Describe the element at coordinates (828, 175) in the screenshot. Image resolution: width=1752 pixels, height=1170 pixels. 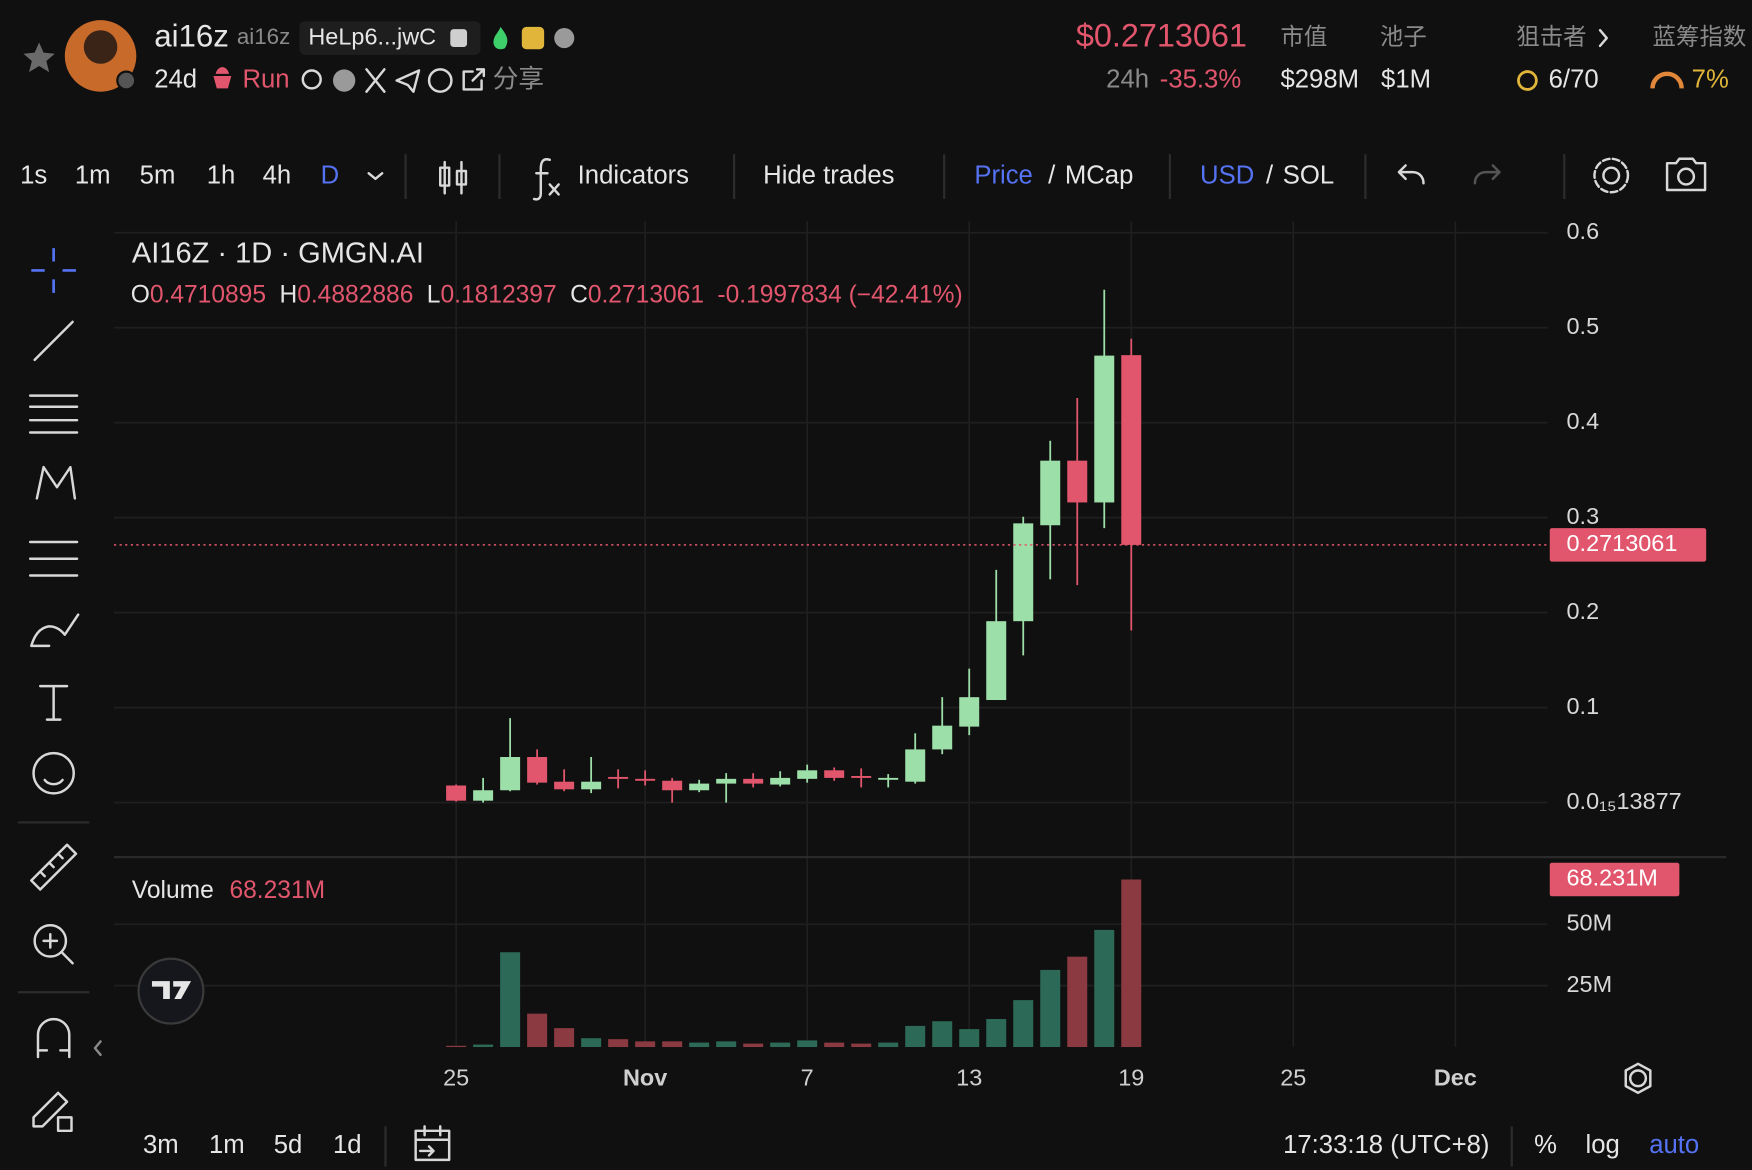
I see `hide-trades-button: Hide trades` at that location.